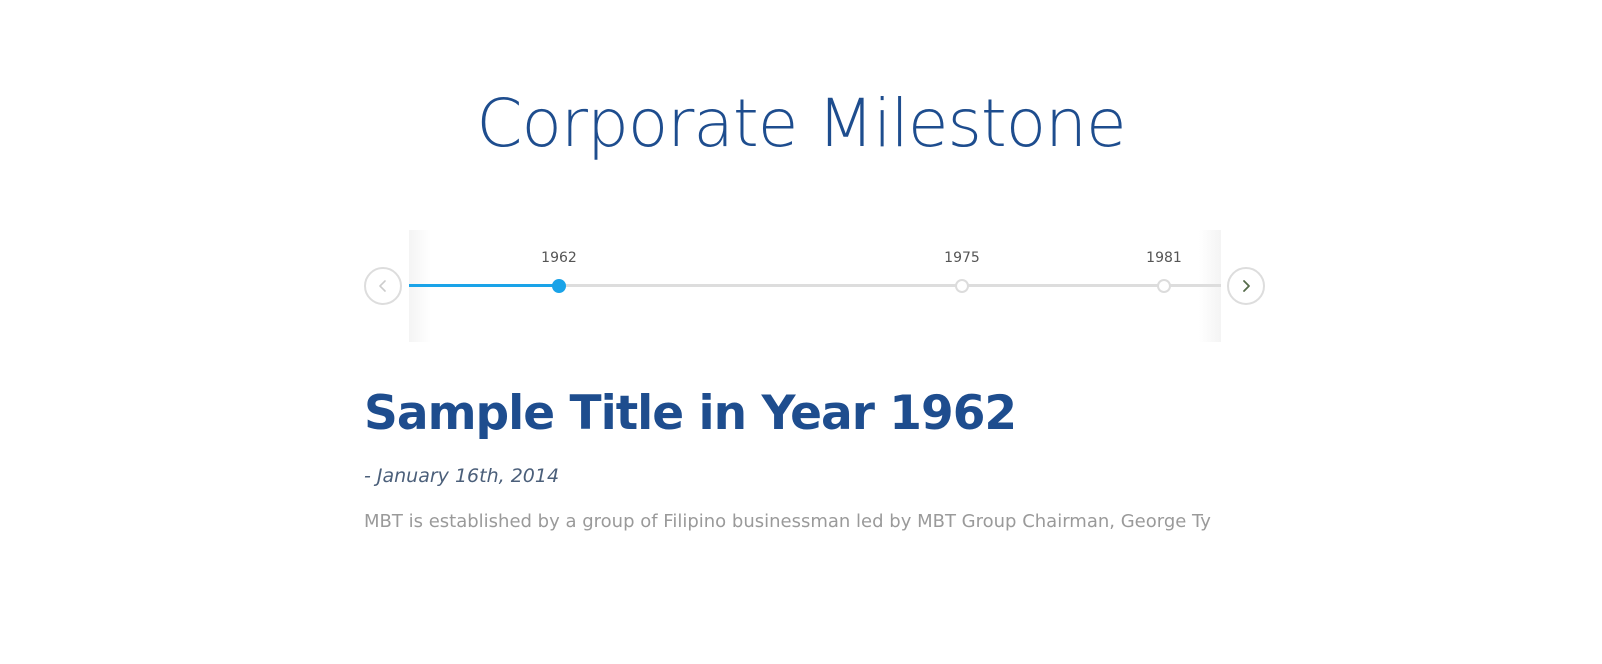 Image resolution: width=1602 pixels, height=664 pixels. What do you see at coordinates (962, 258) in the screenshot?
I see `timeline-event-label: 1975` at bounding box center [962, 258].